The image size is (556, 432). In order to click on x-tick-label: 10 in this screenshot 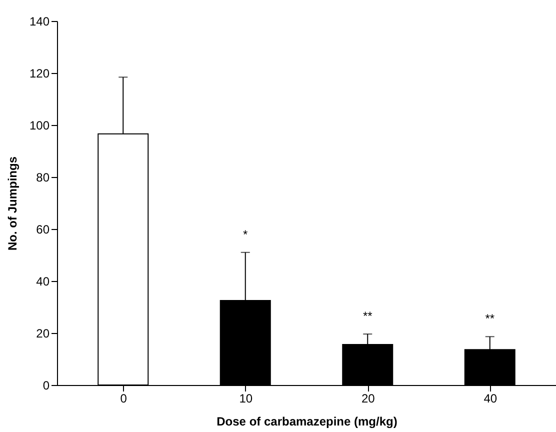, I will do `click(246, 399)`.